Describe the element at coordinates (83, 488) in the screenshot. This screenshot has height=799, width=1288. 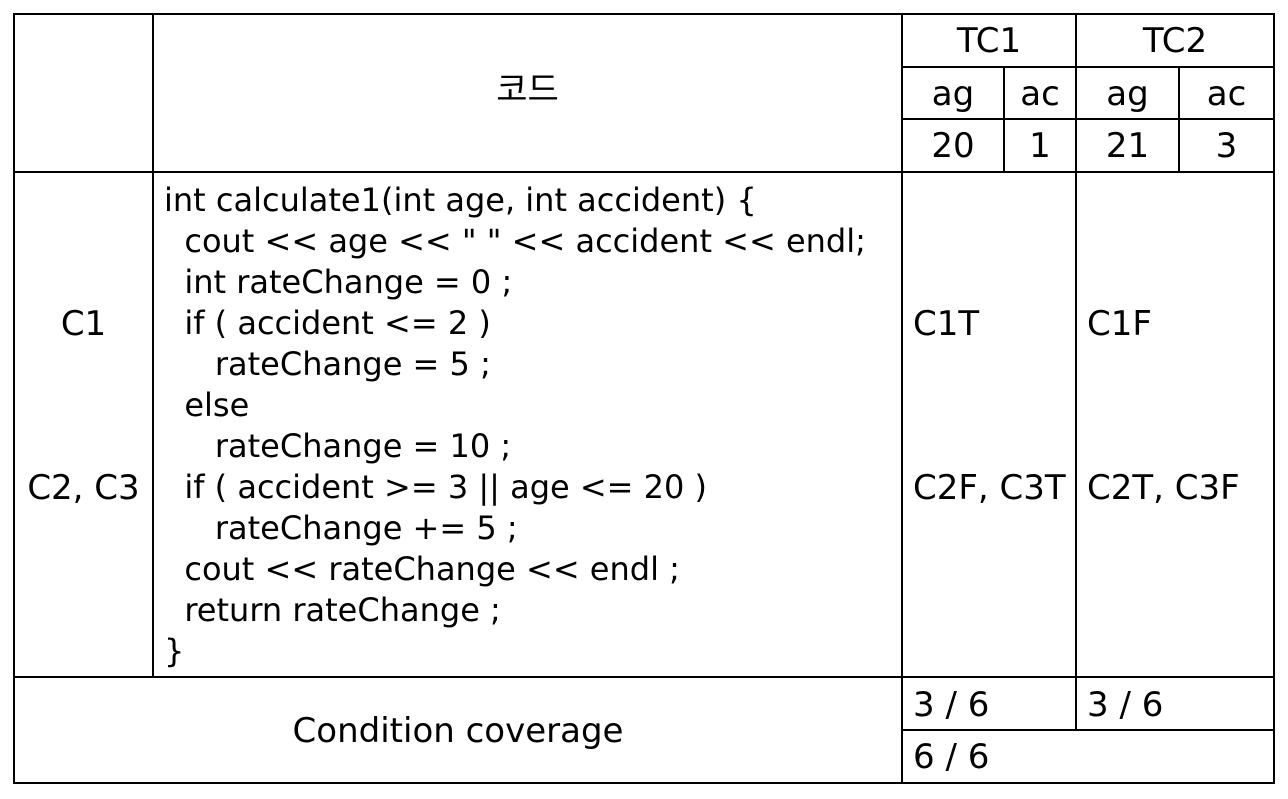
I see `row-label-c2-c3: C2, C3` at that location.